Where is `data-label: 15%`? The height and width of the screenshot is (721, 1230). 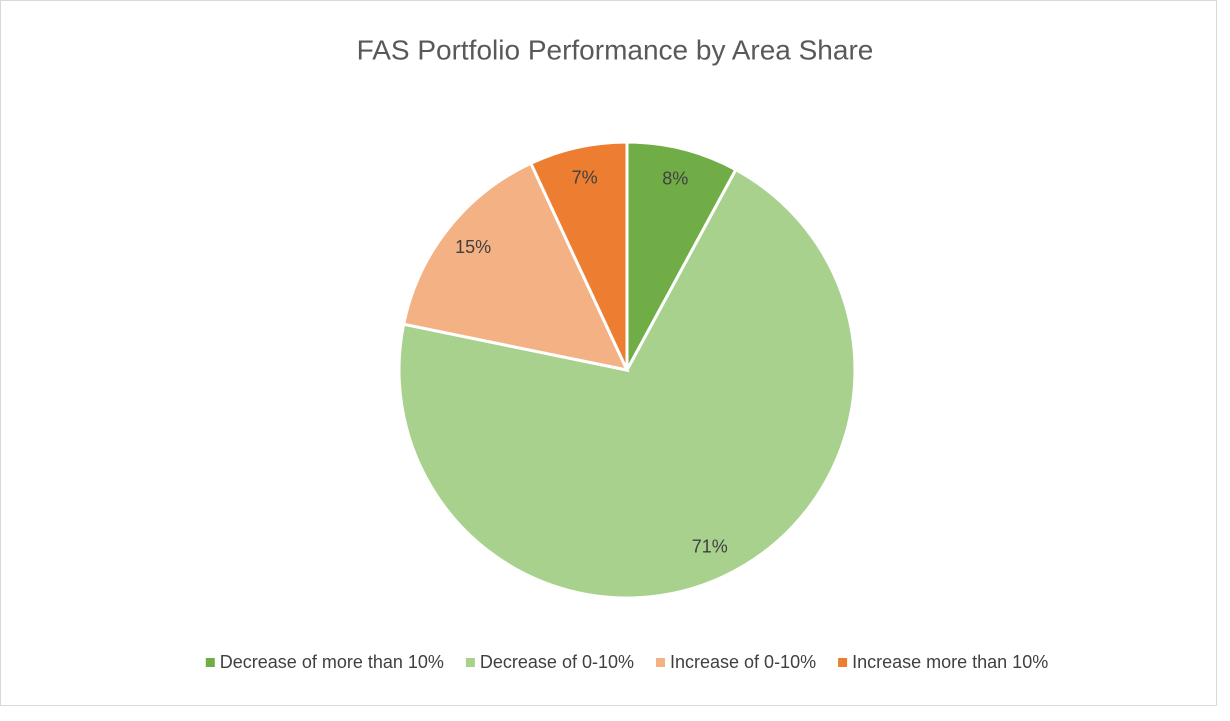 data-label: 15% is located at coordinates (473, 247).